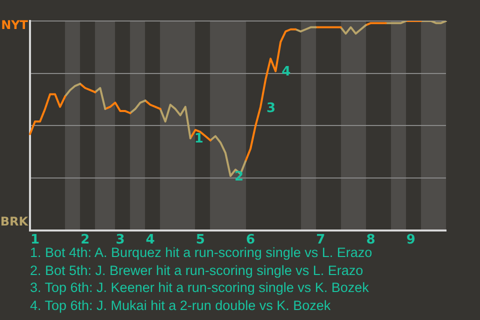 The image size is (480, 320). Describe the element at coordinates (200, 287) in the screenshot. I see `text: 3. Top 6th: J. Keener hit a run-scoring single vs K. Bozek` at that location.